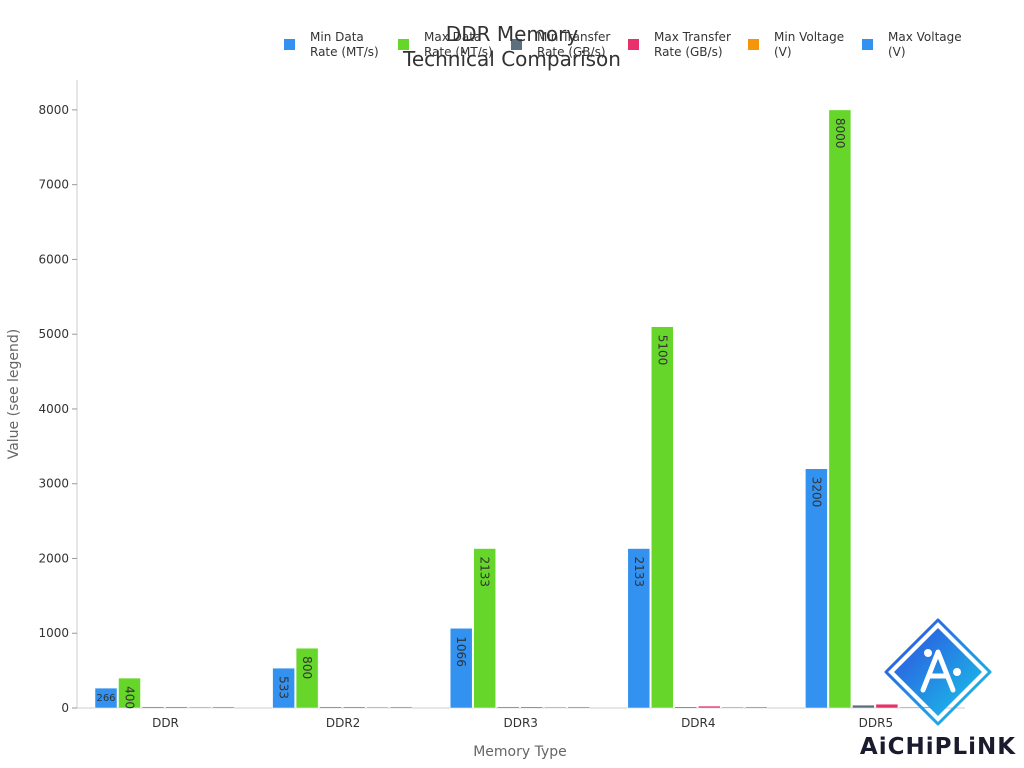  What do you see at coordinates (53, 558) in the screenshot?
I see `y-tick-label: 2000` at bounding box center [53, 558].